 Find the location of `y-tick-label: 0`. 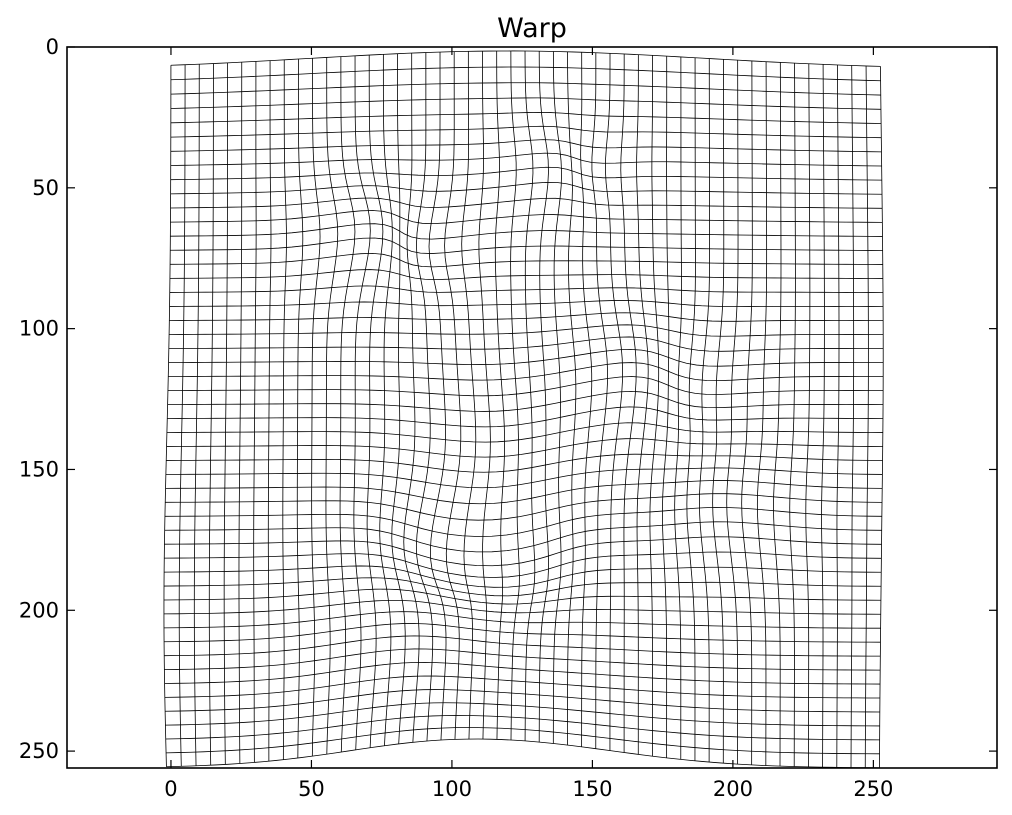

y-tick-label: 0 is located at coordinates (52, 47).